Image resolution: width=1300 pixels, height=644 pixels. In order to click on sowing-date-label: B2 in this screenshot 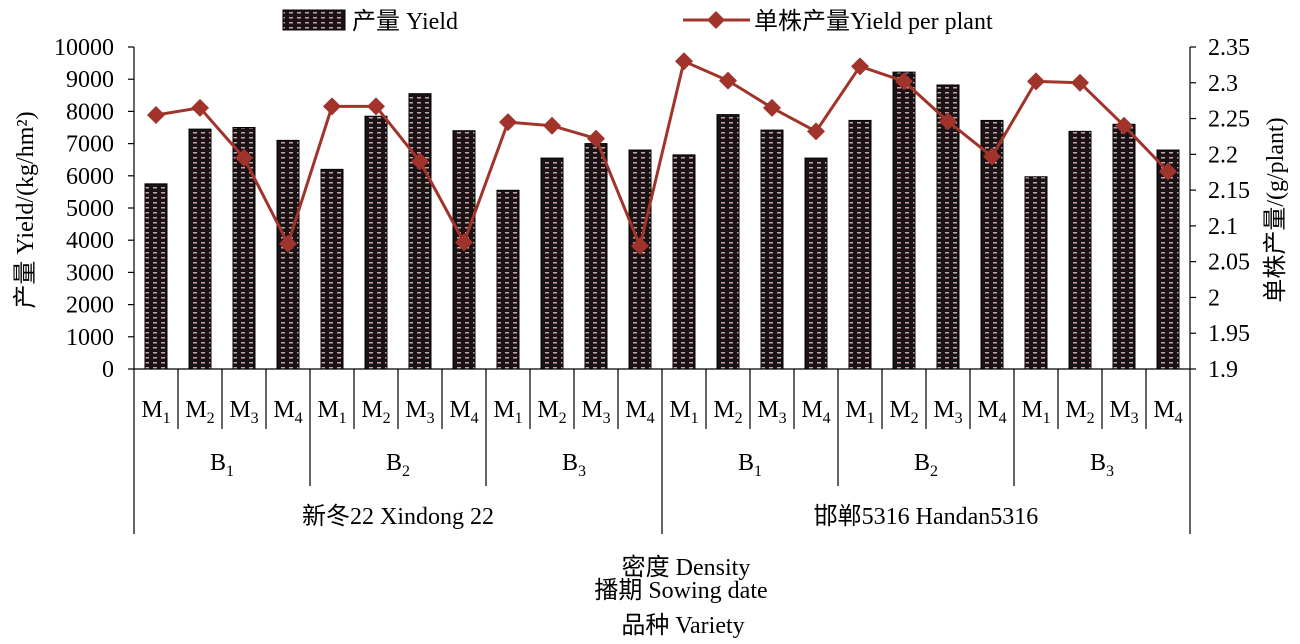, I will do `click(926, 465)`.